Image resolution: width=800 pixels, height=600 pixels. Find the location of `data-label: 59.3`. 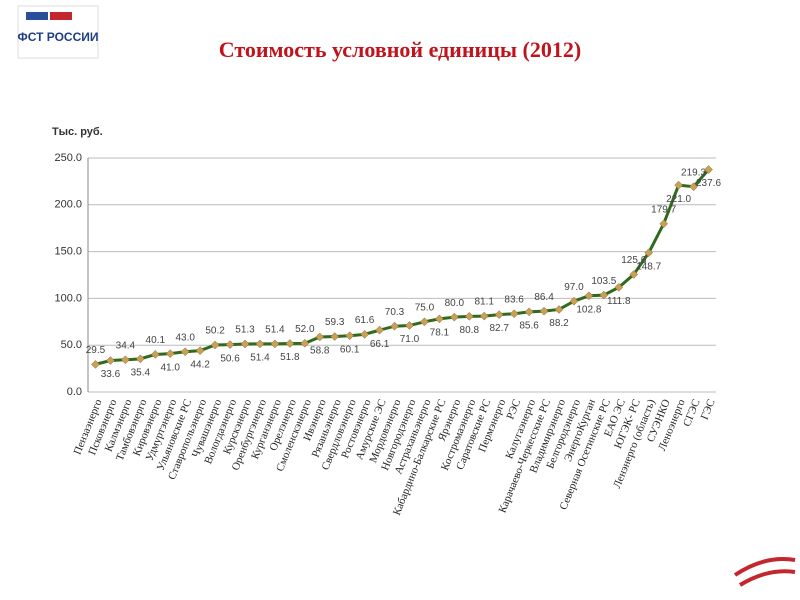

data-label: 59.3 is located at coordinates (335, 322).